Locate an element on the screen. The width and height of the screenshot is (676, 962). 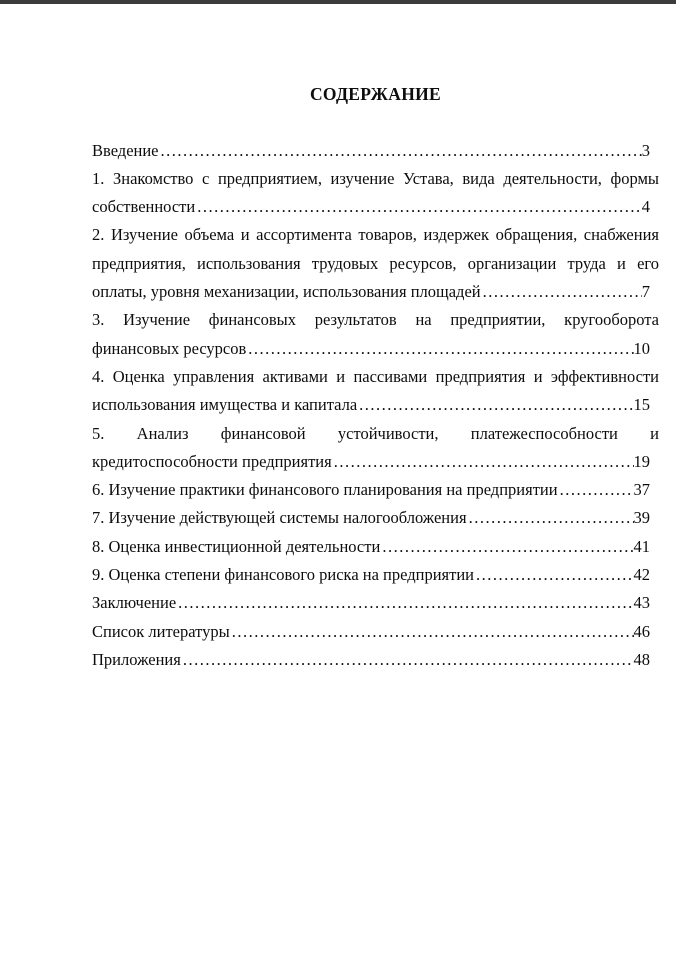
toc-title: СОДЕРЖАНИЕ is located at coordinates (375, 94).